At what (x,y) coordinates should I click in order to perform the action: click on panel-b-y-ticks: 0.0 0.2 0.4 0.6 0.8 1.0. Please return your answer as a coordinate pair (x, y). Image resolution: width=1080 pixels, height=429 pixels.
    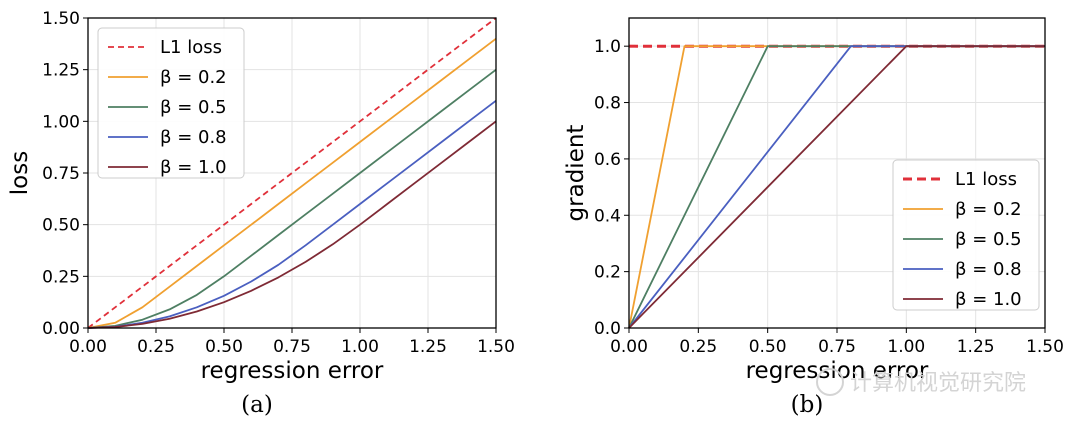
    Looking at the image, I should click on (611, 188).